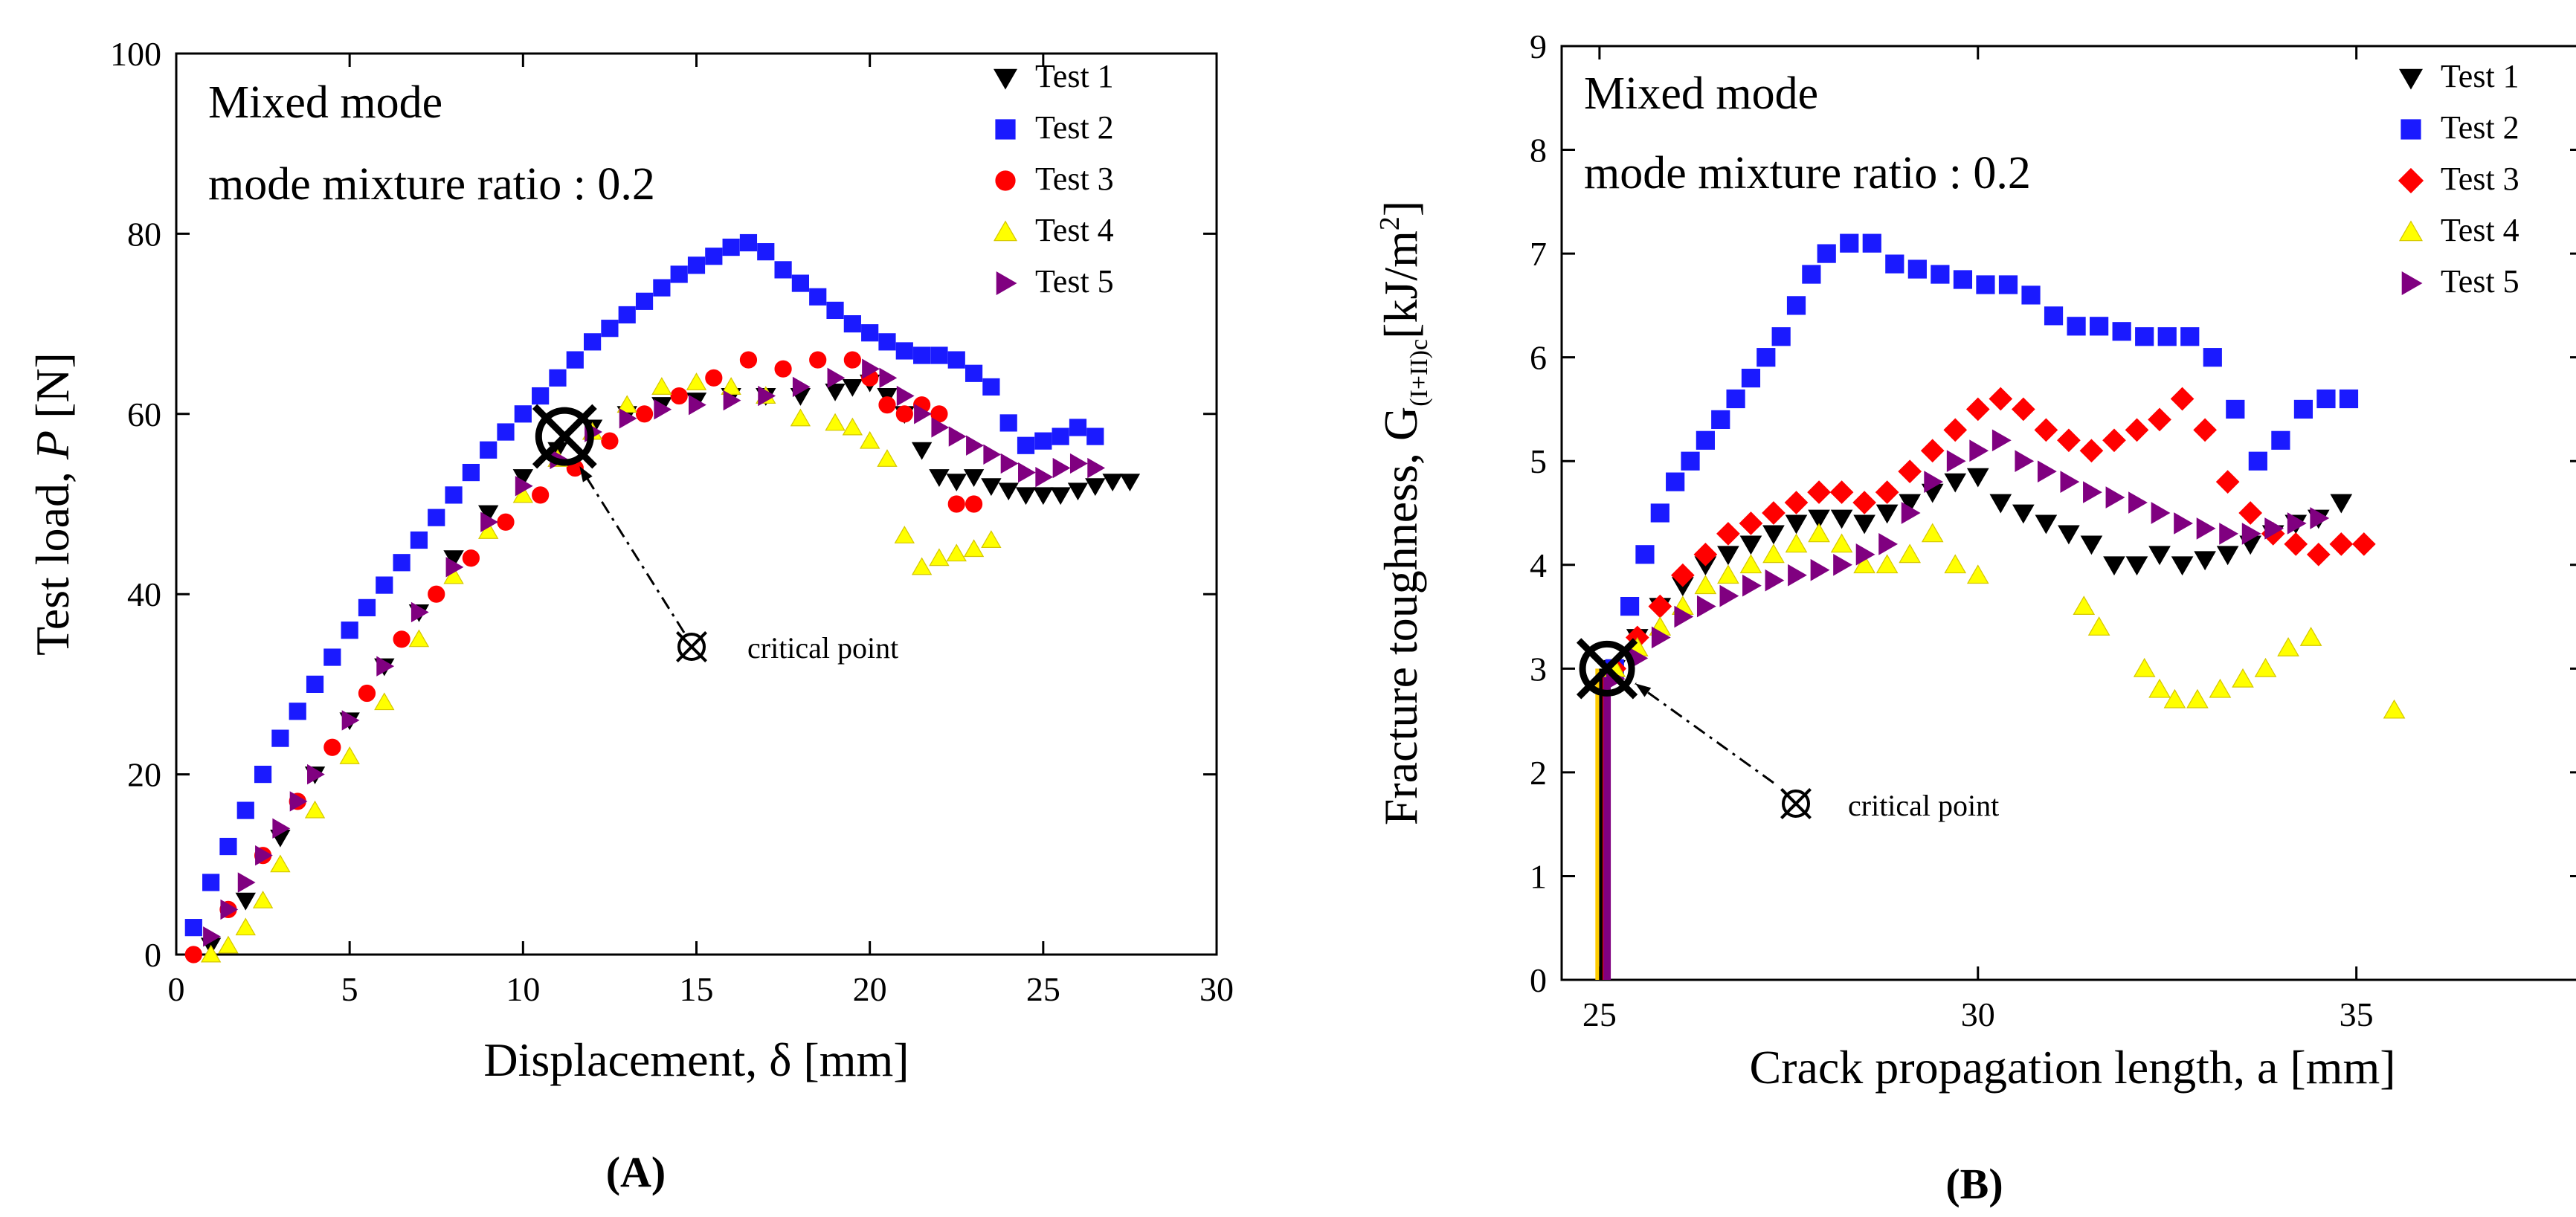  Describe the element at coordinates (870, 989) in the screenshot. I see `x-tick-label: 20` at that location.